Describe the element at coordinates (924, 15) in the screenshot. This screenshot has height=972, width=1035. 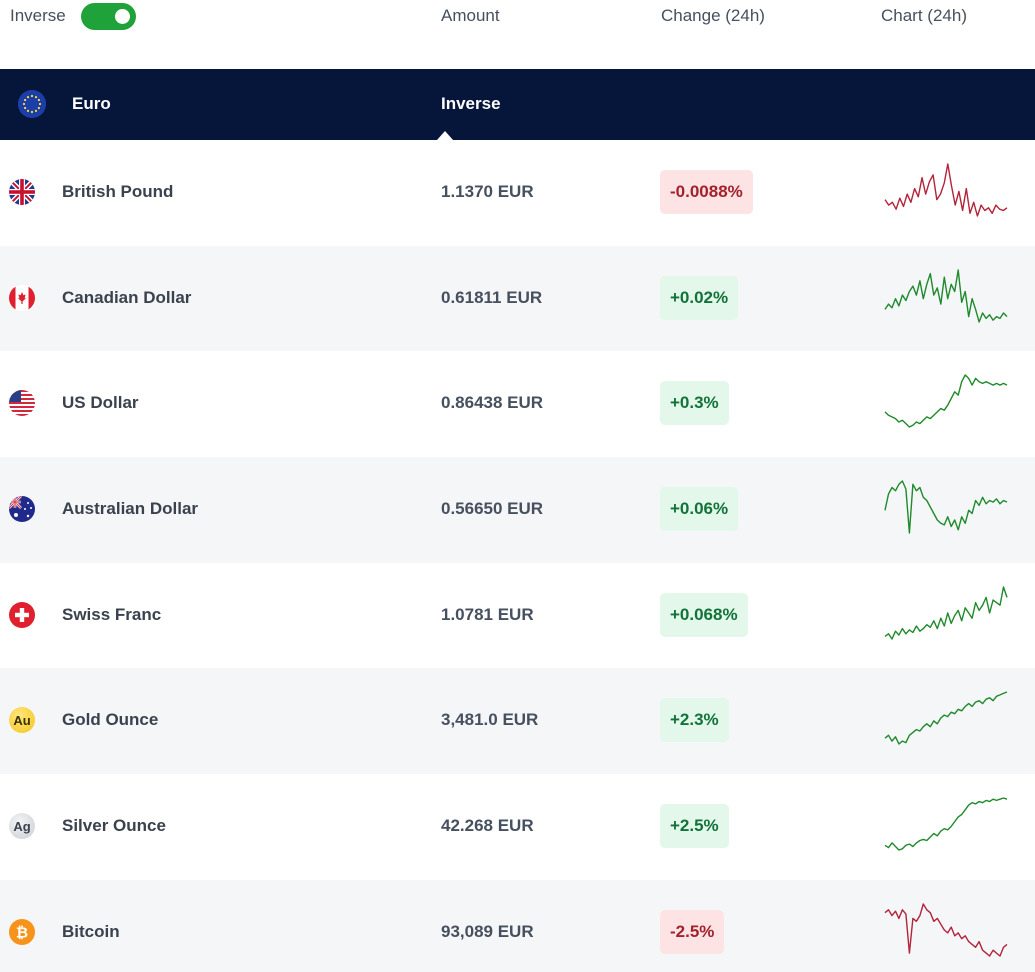
I see `chart-column-header: Chart (24h)` at that location.